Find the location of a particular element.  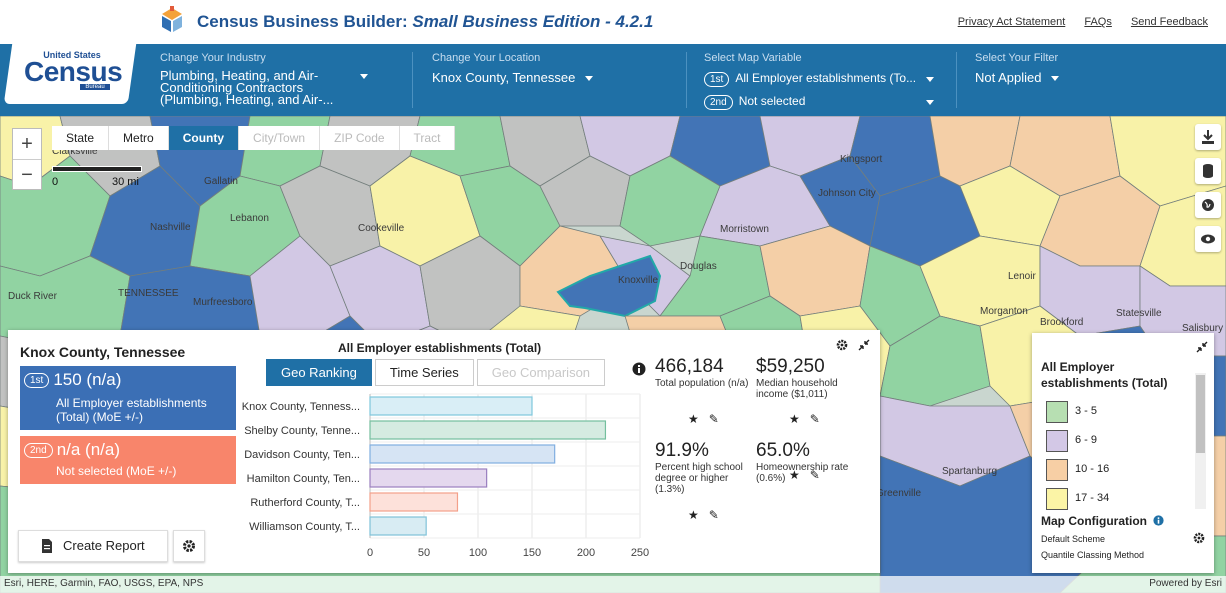

database-icon is located at coordinates (1208, 171).